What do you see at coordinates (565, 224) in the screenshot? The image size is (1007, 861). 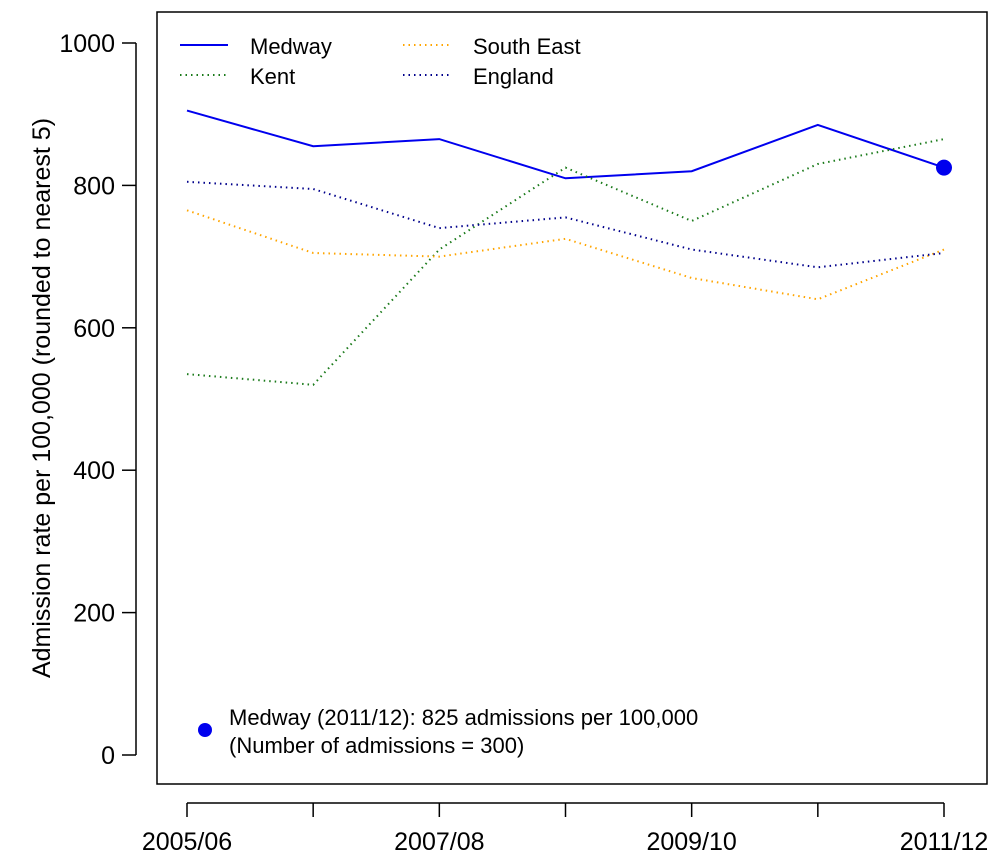 I see `series-line-england` at bounding box center [565, 224].